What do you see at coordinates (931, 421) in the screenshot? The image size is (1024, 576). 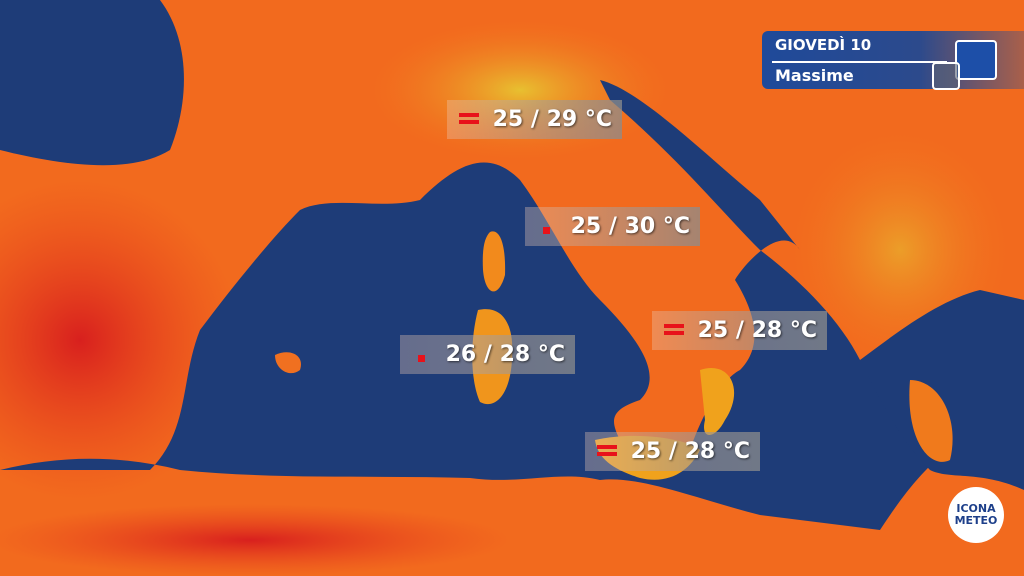 I see `greece` at bounding box center [931, 421].